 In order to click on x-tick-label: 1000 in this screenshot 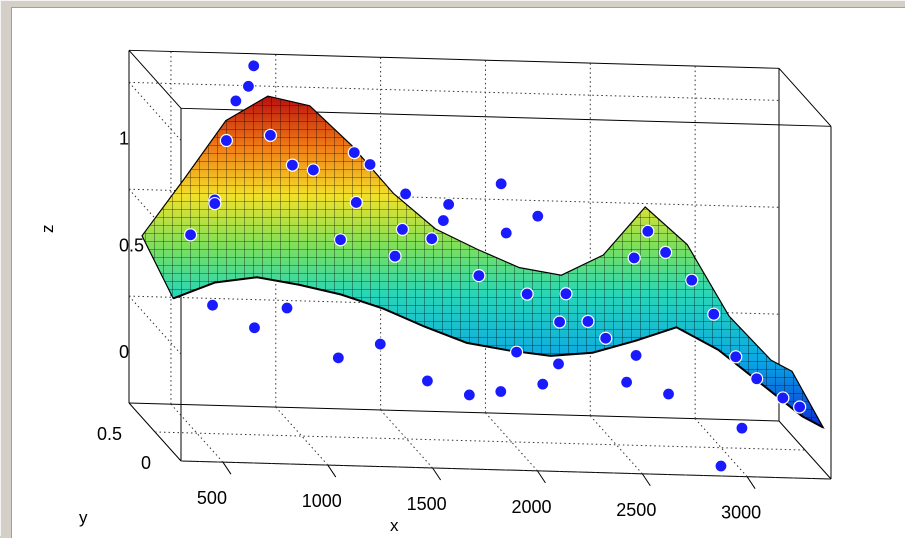, I will do `click(322, 501)`.